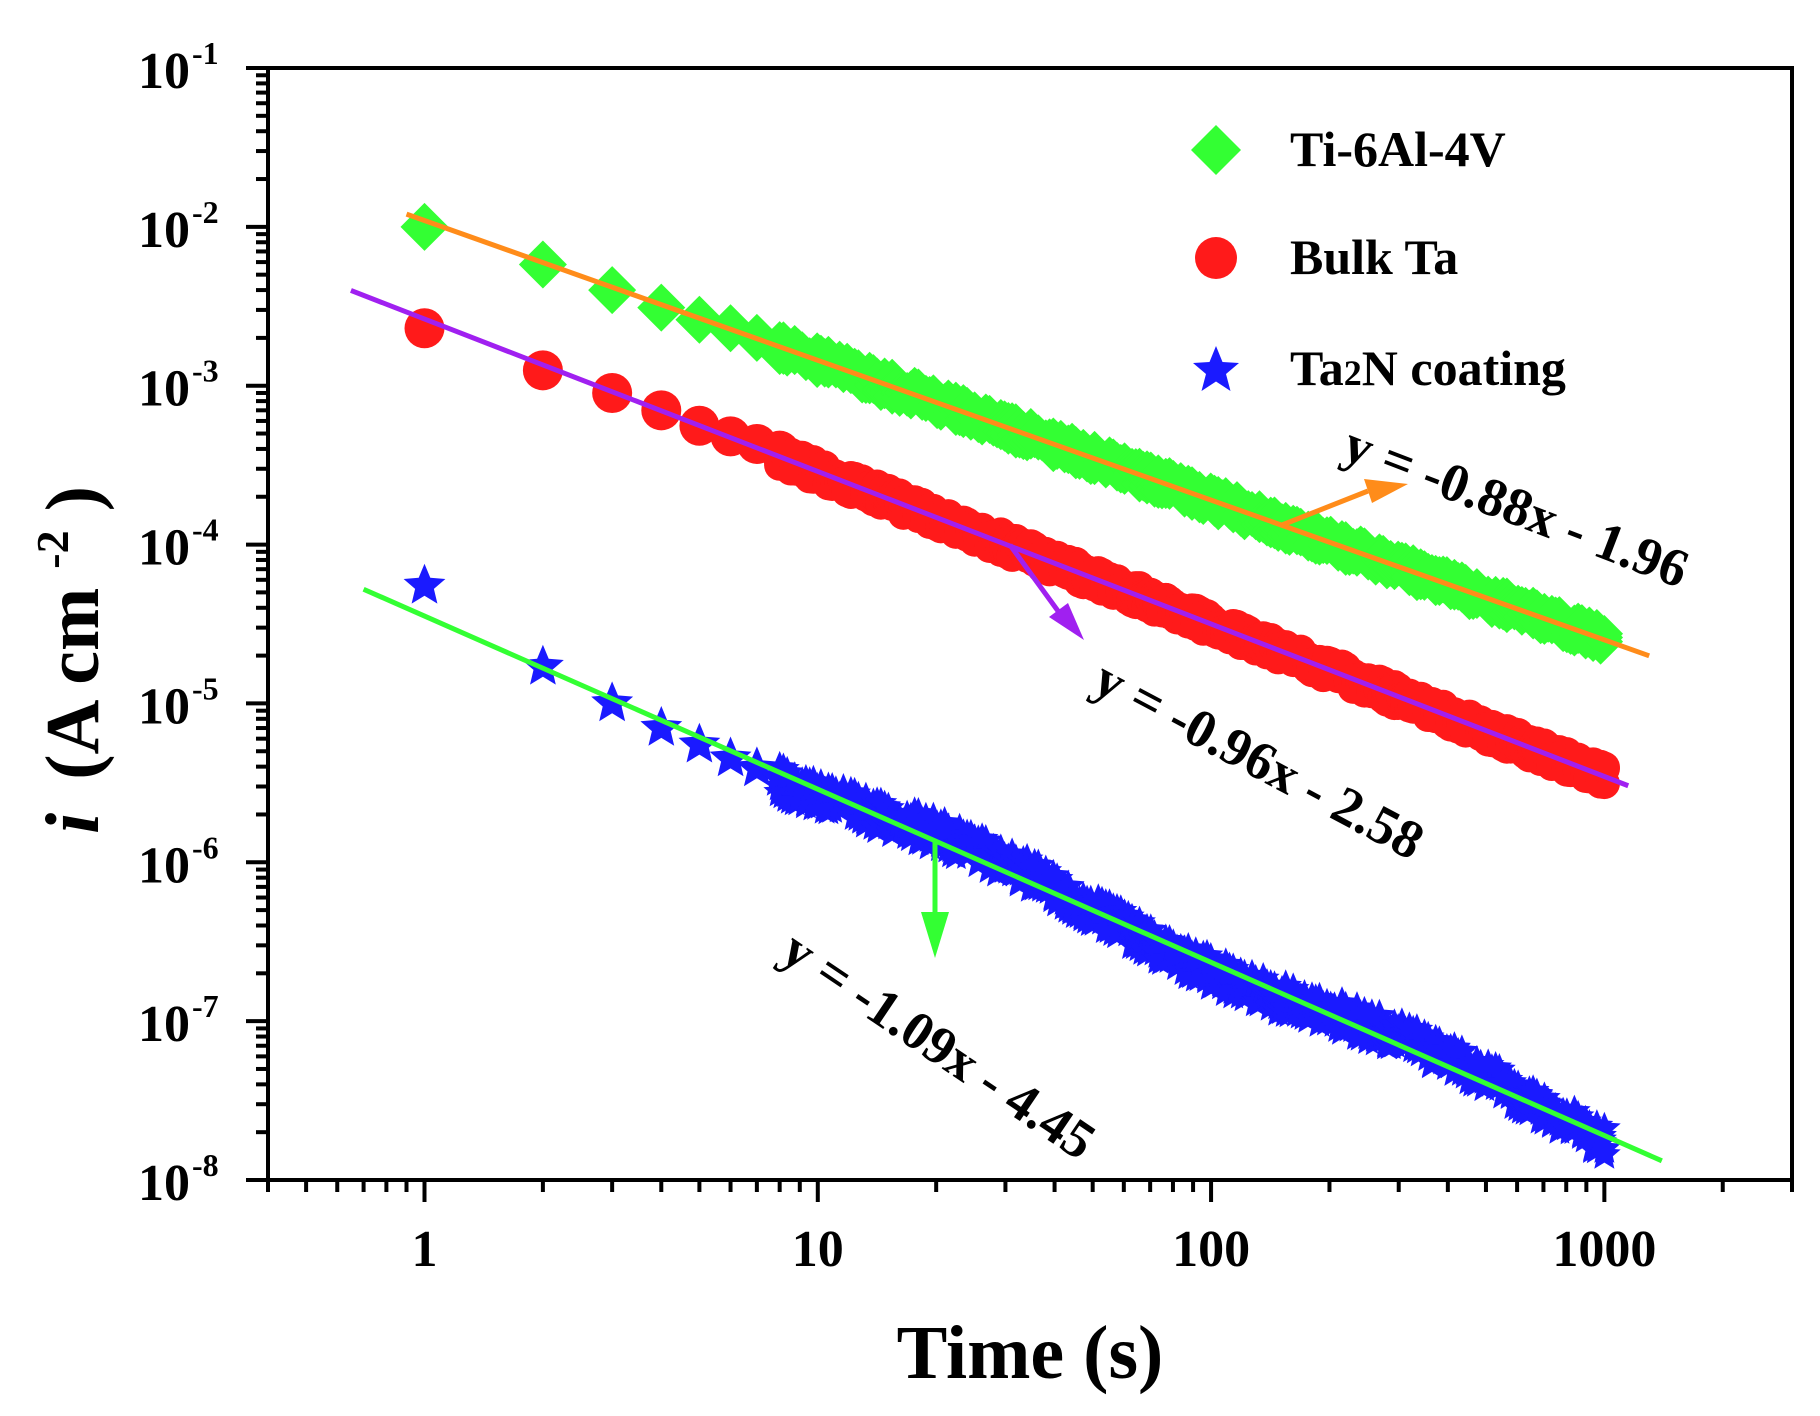 The image size is (1820, 1416). Describe the element at coordinates (1317, 368) in the screenshot. I see `legend-label-ta2n-main: Ta` at that location.